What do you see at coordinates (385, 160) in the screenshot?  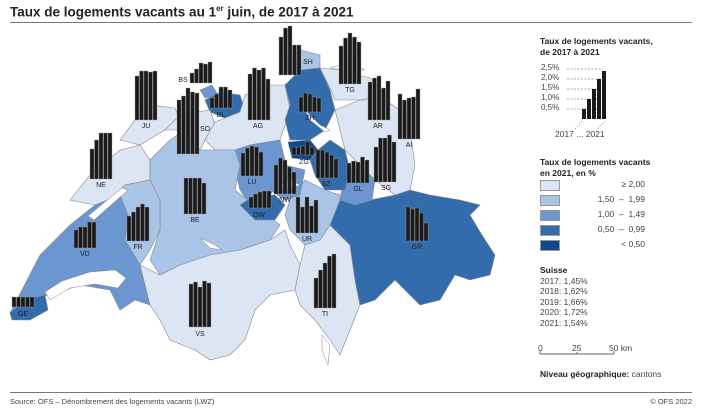 I see `bar-sg-2019` at bounding box center [385, 160].